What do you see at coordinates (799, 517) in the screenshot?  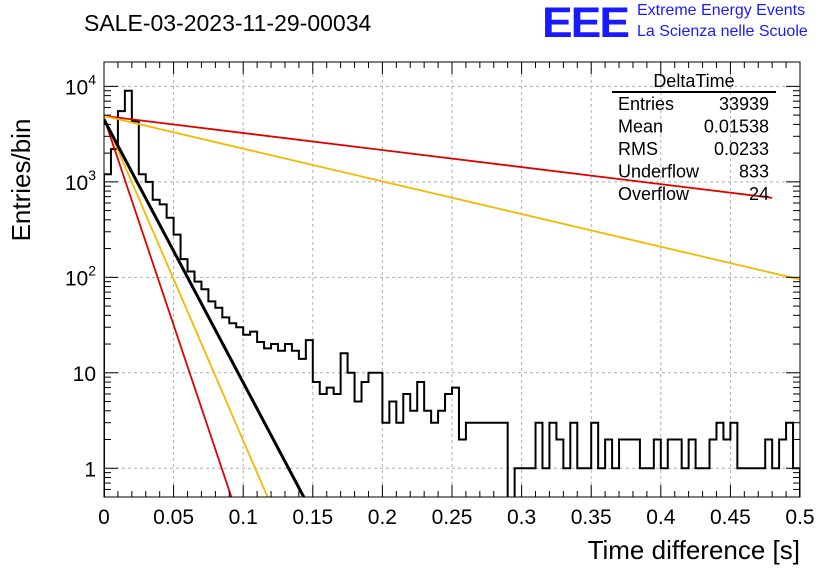 I see `x-tick-label: 0.5` at bounding box center [799, 517].